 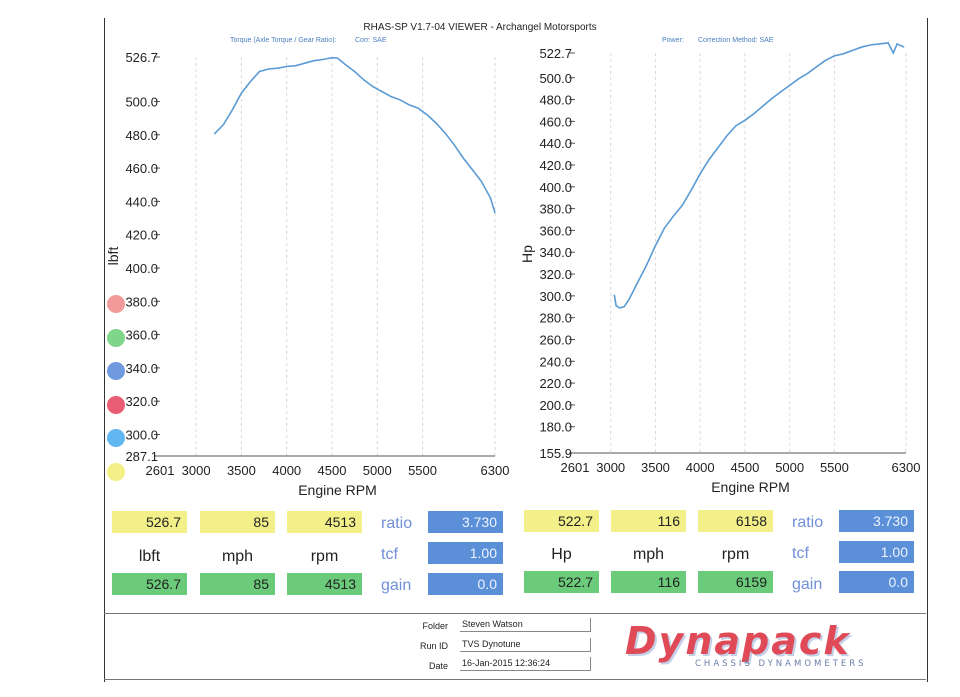 I want to click on dynapack-logo: Dynapack CHASSIS DYNAMOMETERS, so click(x=767, y=647).